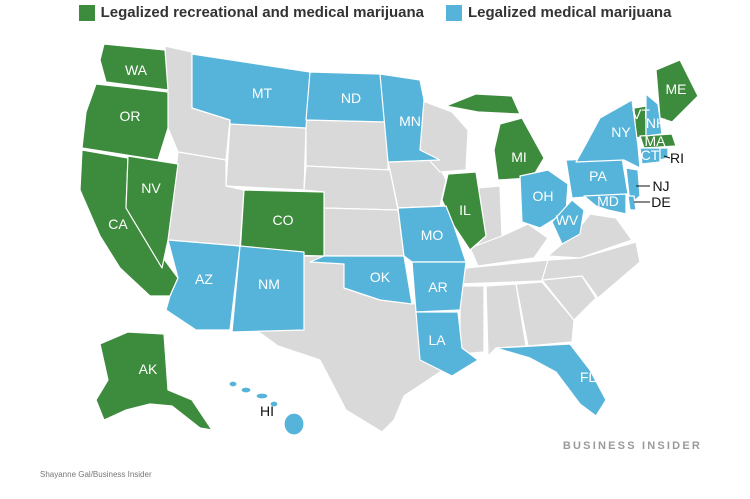 The image size is (750, 499). Describe the element at coordinates (204, 279) in the screenshot. I see `label-AZ: AZ` at that location.